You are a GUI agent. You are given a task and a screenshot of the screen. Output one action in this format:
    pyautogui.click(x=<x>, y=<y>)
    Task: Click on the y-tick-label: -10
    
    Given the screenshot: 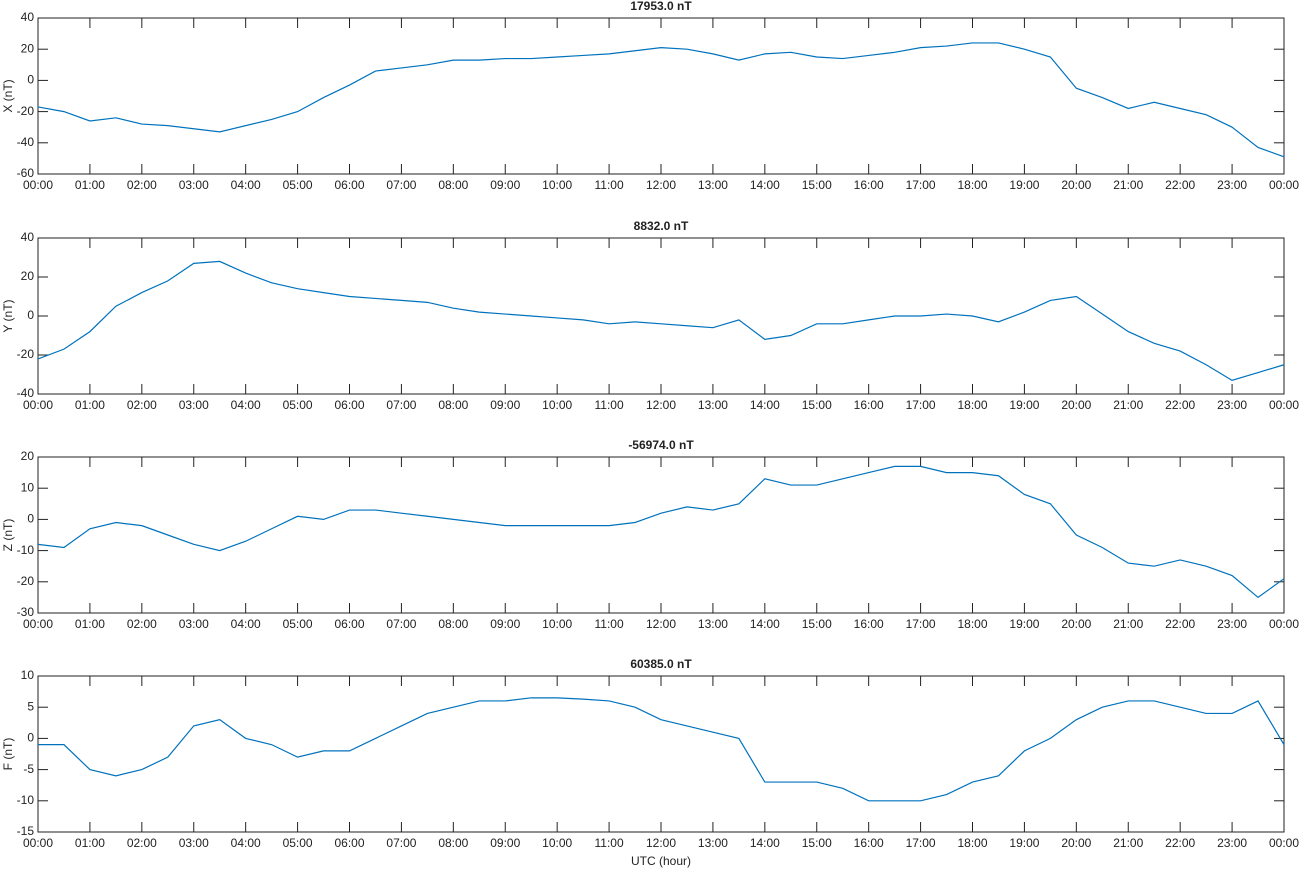 What is the action you would take?
    pyautogui.click(x=26, y=800)
    